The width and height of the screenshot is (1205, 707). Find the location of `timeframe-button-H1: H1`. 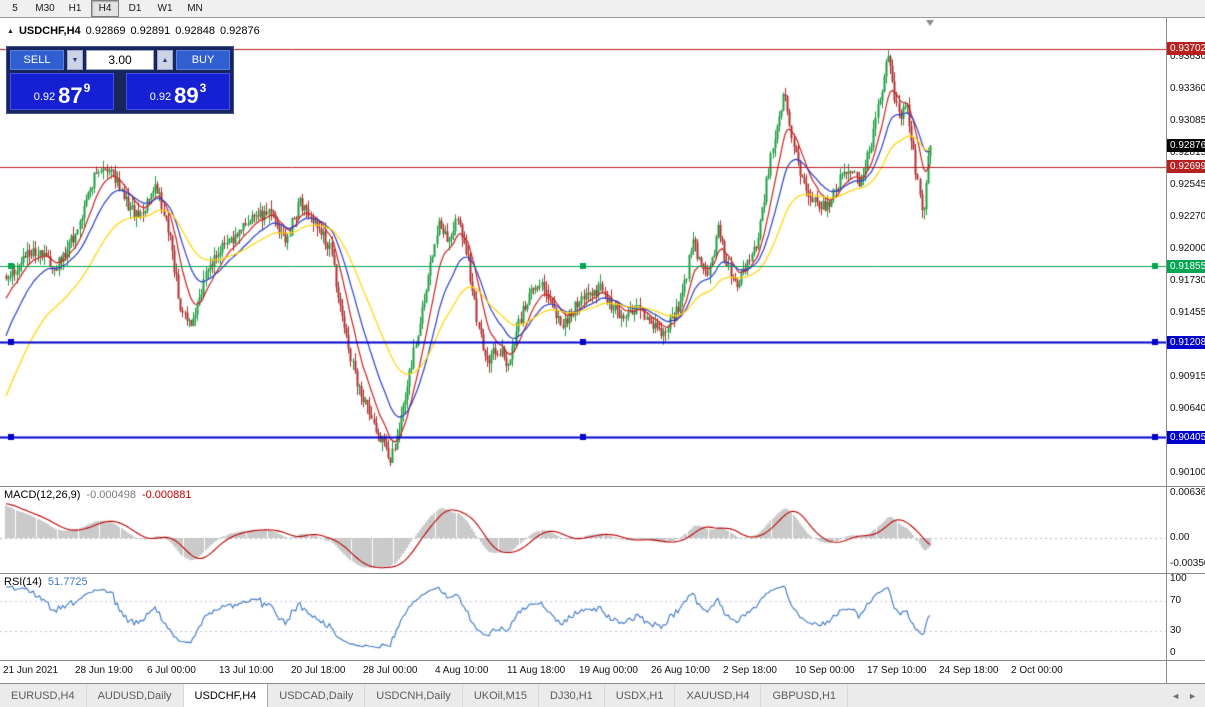

timeframe-button-H1: H1 is located at coordinates (75, 8).